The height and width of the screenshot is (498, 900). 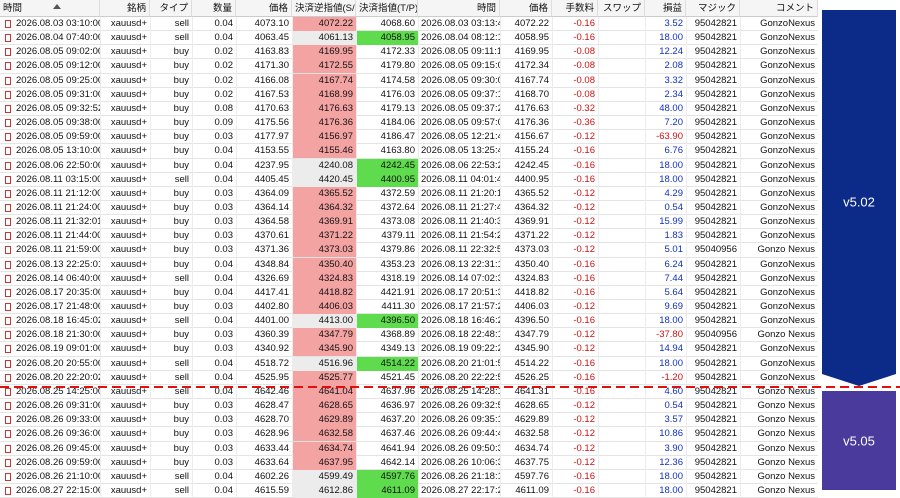 What do you see at coordinates (58, 108) in the screenshot?
I see `cell: 2026.08.05 09:32:52` at bounding box center [58, 108].